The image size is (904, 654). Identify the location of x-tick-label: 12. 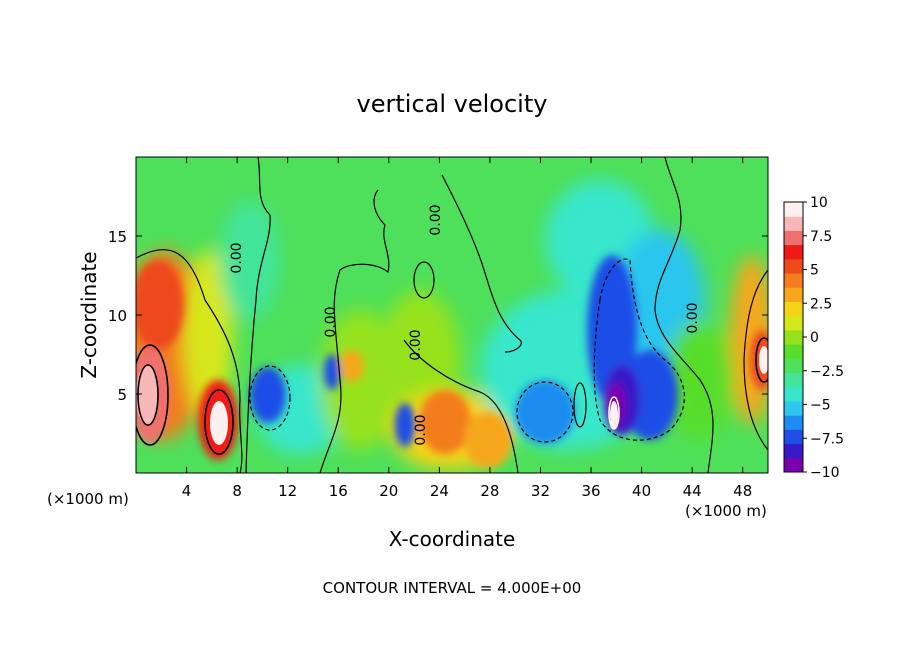
(287, 491).